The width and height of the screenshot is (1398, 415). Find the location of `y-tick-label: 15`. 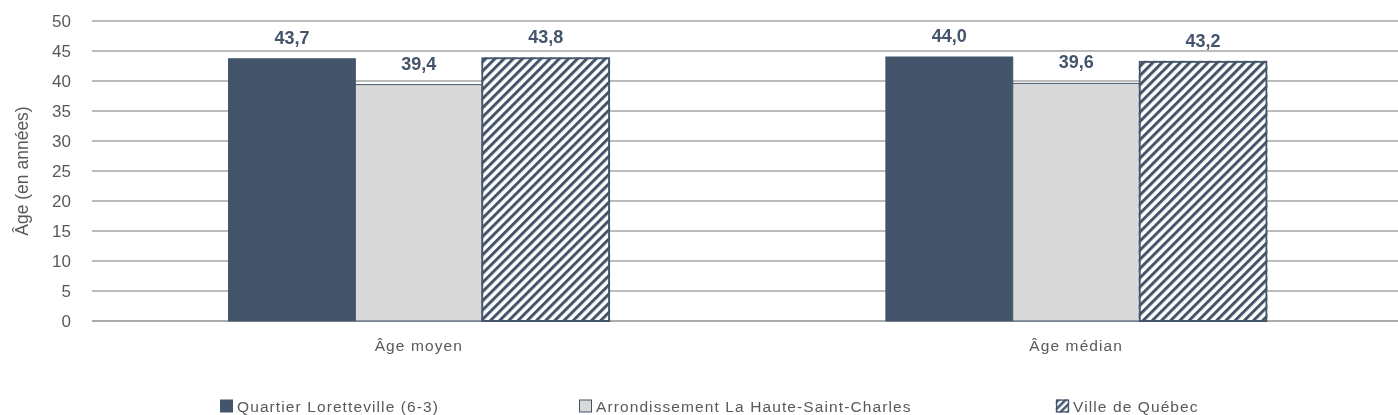

y-tick-label: 15 is located at coordinates (61, 231).